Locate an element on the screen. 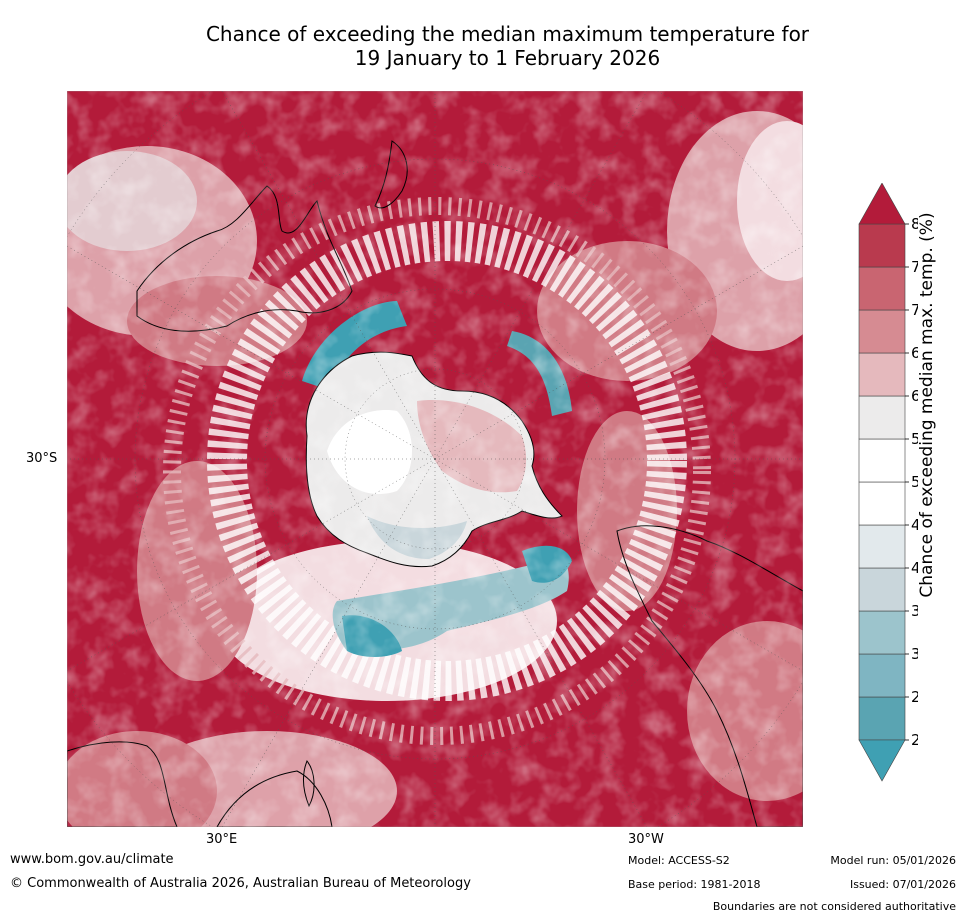 This screenshot has width=965, height=919. colorbar-under-arrow is located at coordinates (882, 760).